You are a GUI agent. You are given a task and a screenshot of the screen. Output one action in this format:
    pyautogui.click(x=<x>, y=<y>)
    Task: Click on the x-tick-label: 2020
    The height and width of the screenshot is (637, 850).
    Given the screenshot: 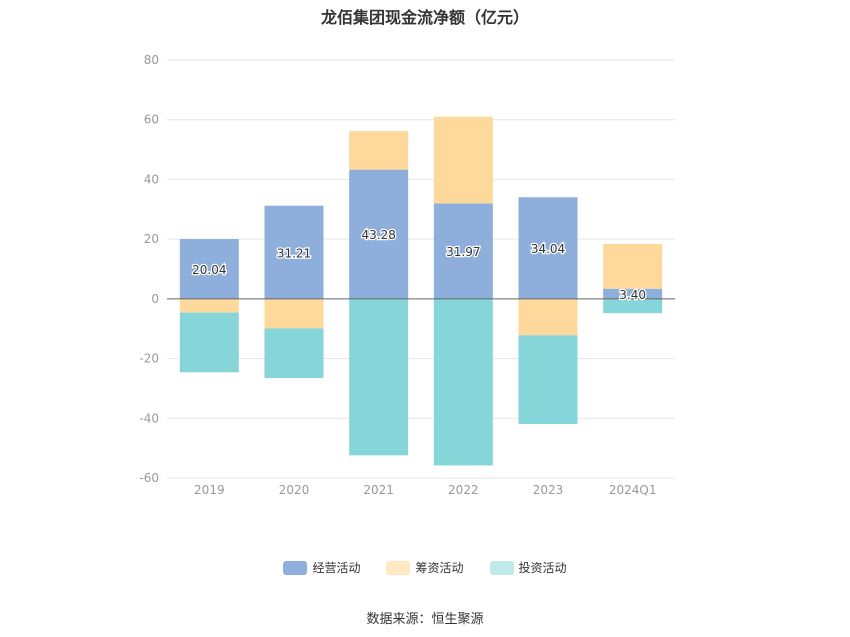 What is the action you would take?
    pyautogui.click(x=294, y=490)
    